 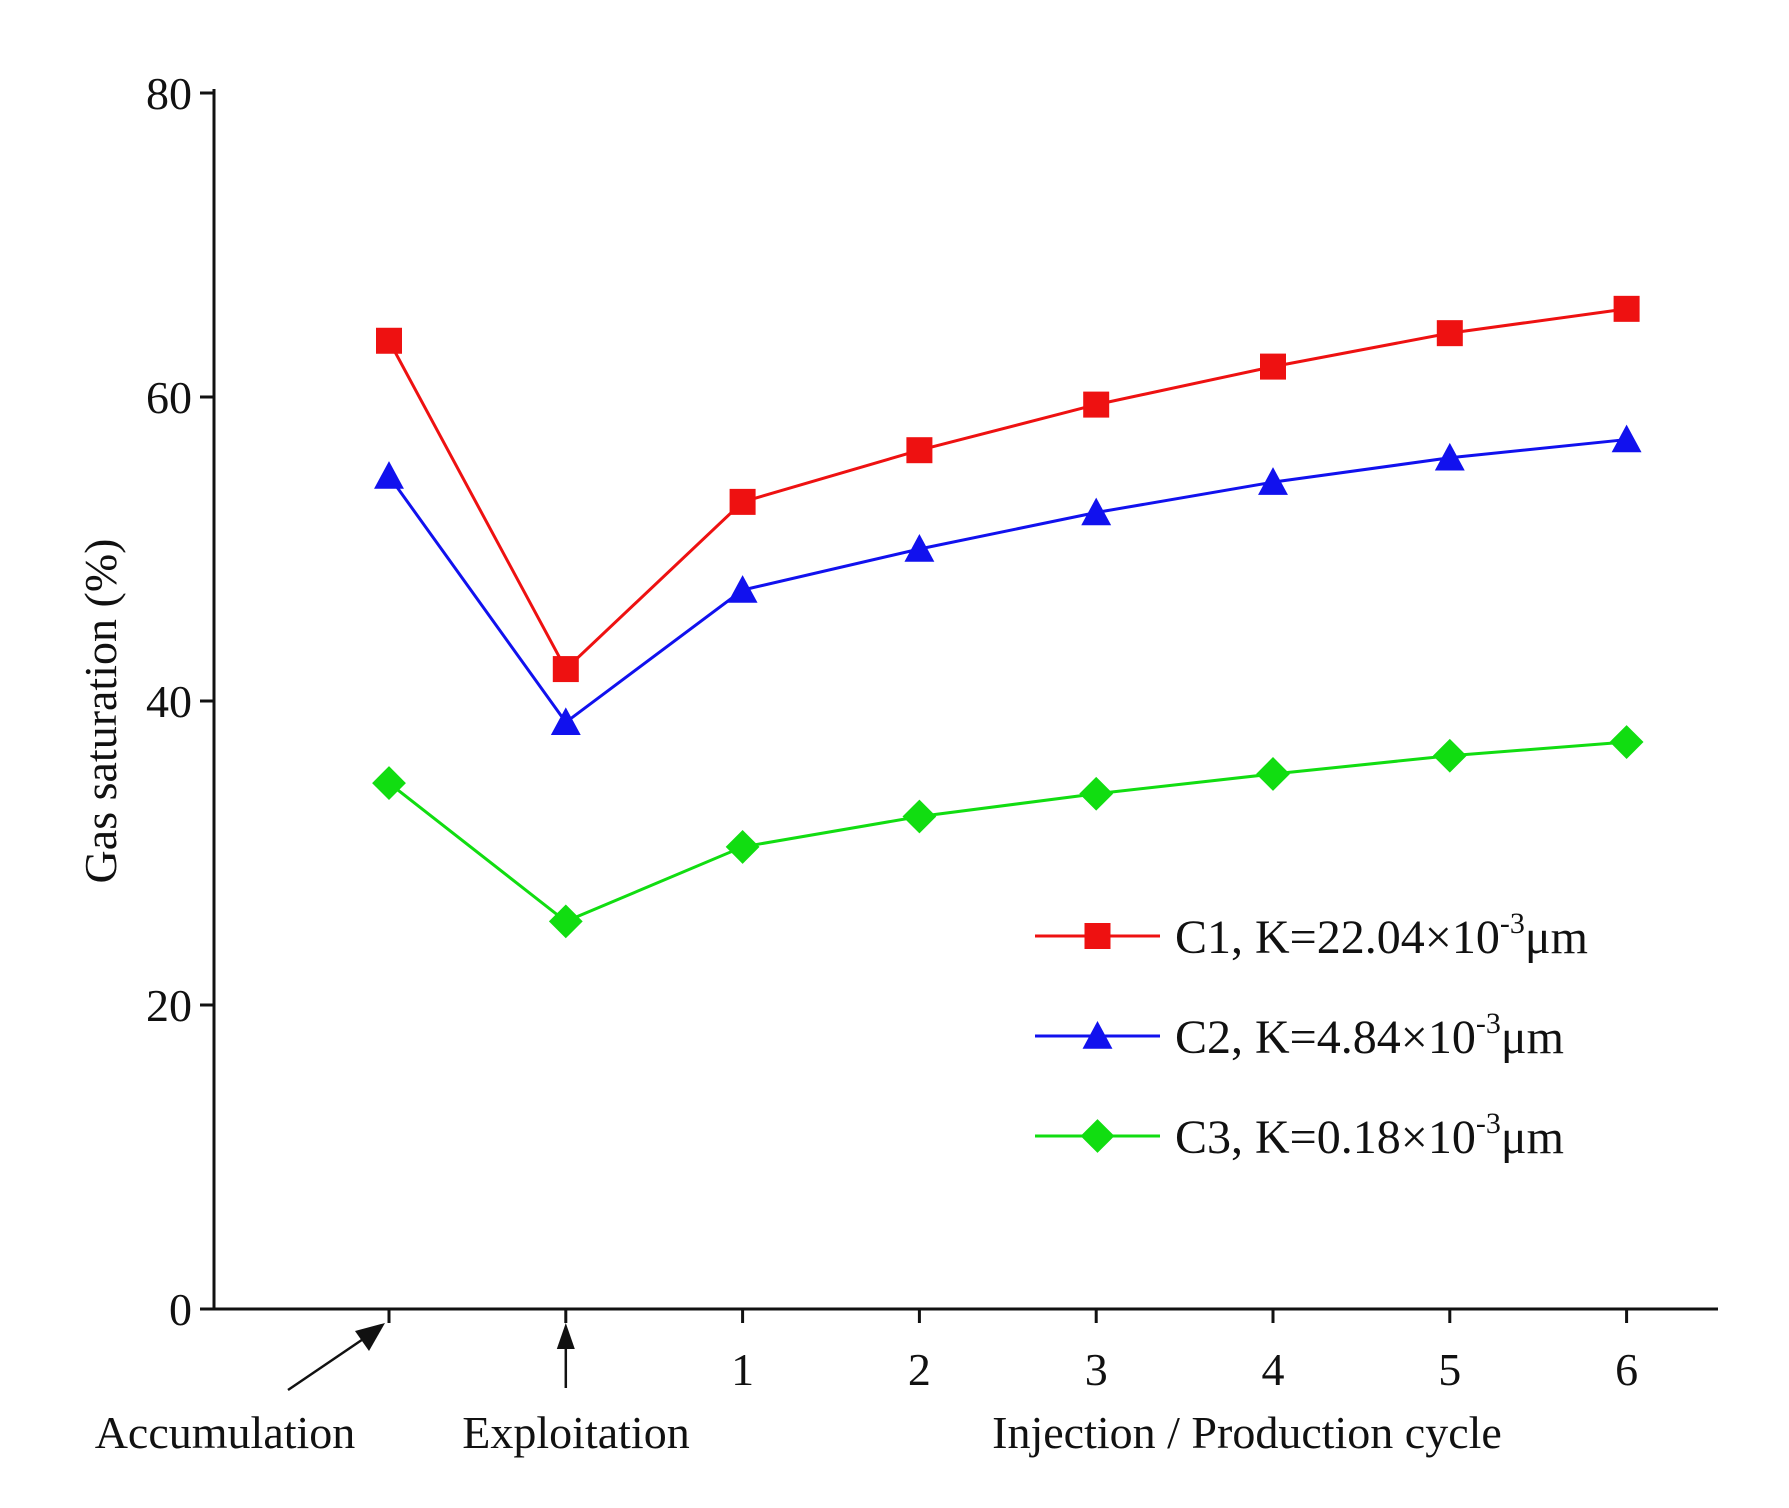 What do you see at coordinates (331, 1360) in the screenshot?
I see `accumulation-arrow` at bounding box center [331, 1360].